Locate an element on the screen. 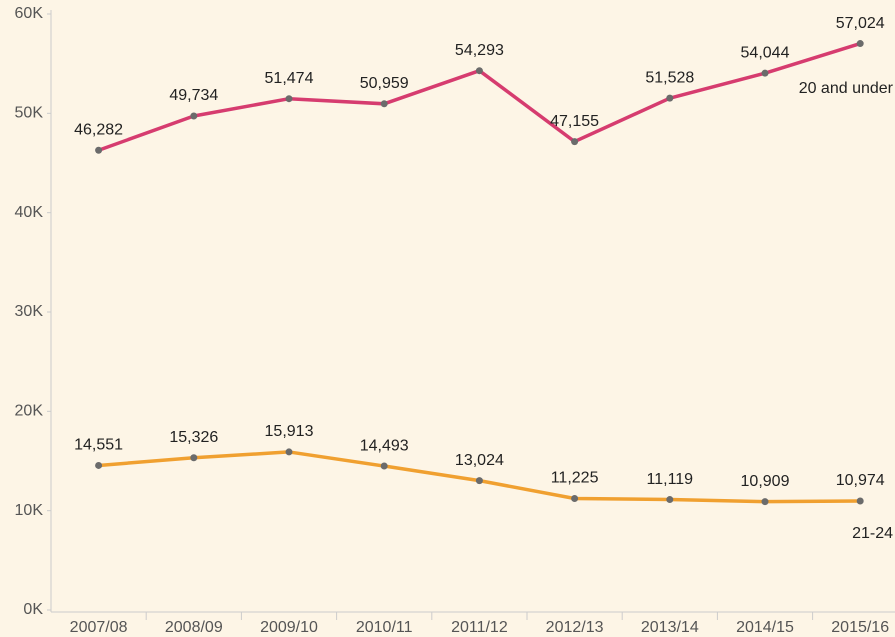 Image resolution: width=895 pixels, height=637 pixels. y-tick-label: 0K is located at coordinates (33, 609).